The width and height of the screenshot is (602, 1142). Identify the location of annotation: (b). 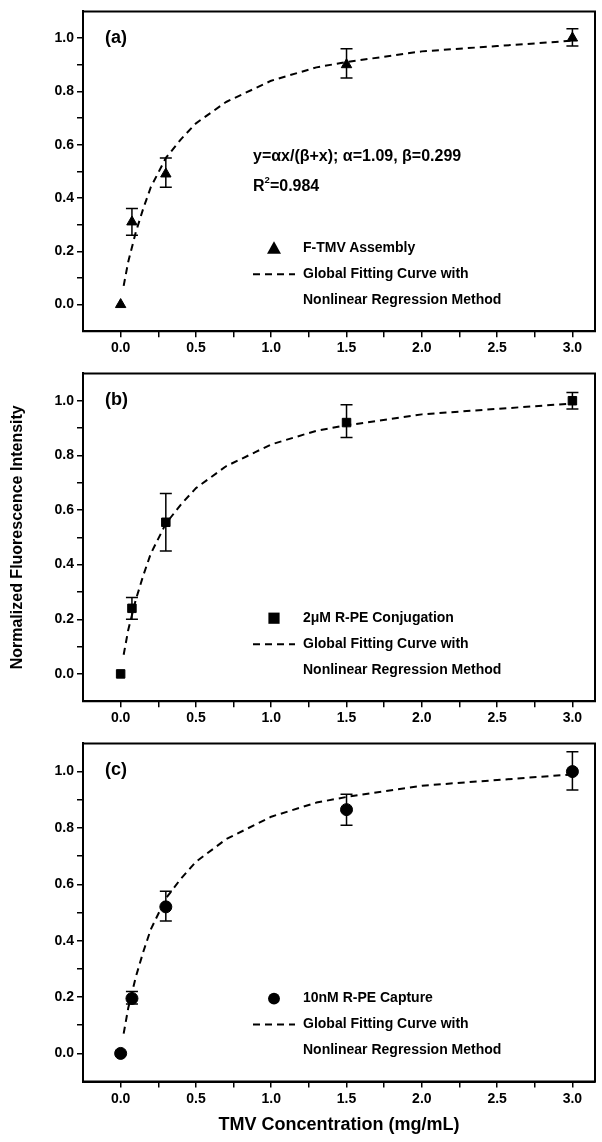
(116, 399).